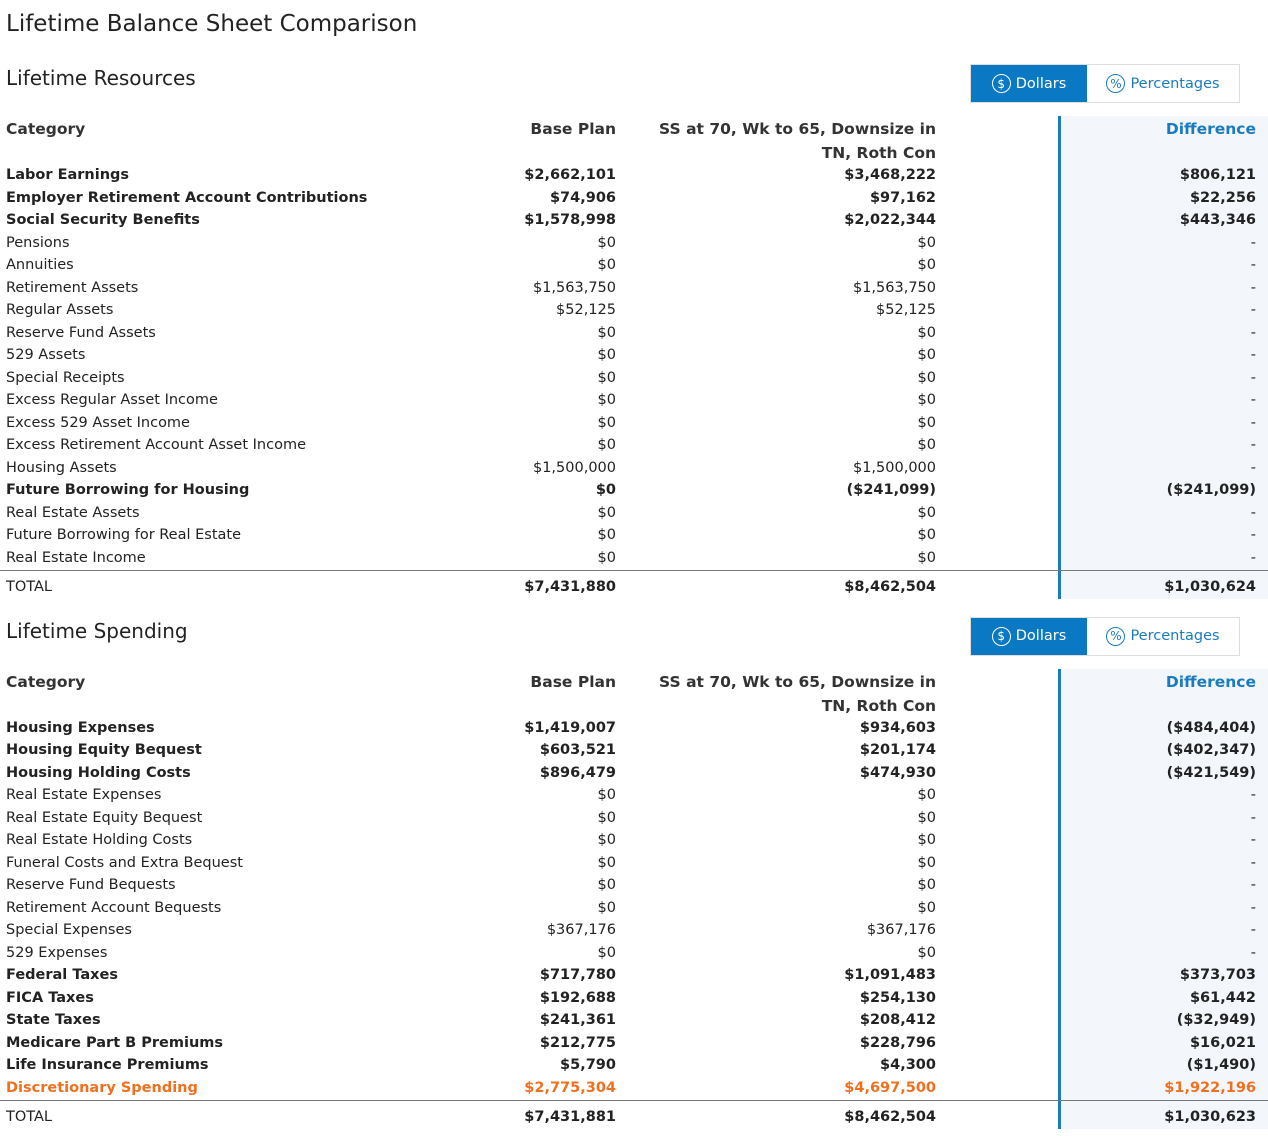 The image size is (1268, 1136). What do you see at coordinates (573, 681) in the screenshot?
I see `column-header: Base Plan` at bounding box center [573, 681].